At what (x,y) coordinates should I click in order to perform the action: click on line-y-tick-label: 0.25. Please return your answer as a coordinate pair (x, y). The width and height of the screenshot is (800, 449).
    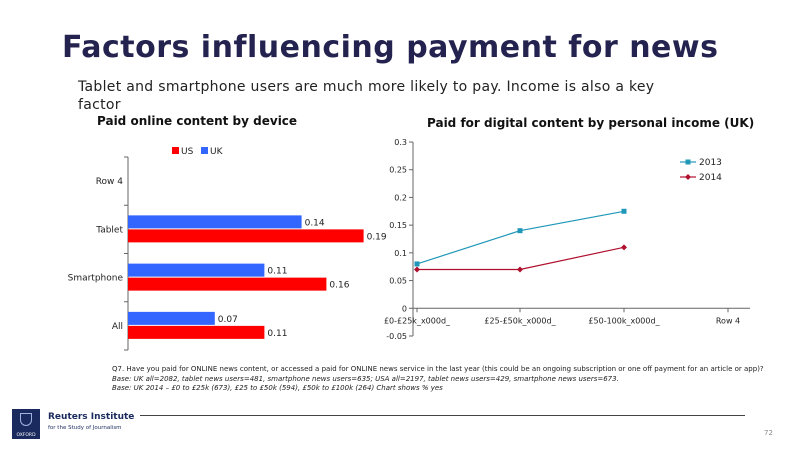
    Looking at the image, I should click on (398, 170).